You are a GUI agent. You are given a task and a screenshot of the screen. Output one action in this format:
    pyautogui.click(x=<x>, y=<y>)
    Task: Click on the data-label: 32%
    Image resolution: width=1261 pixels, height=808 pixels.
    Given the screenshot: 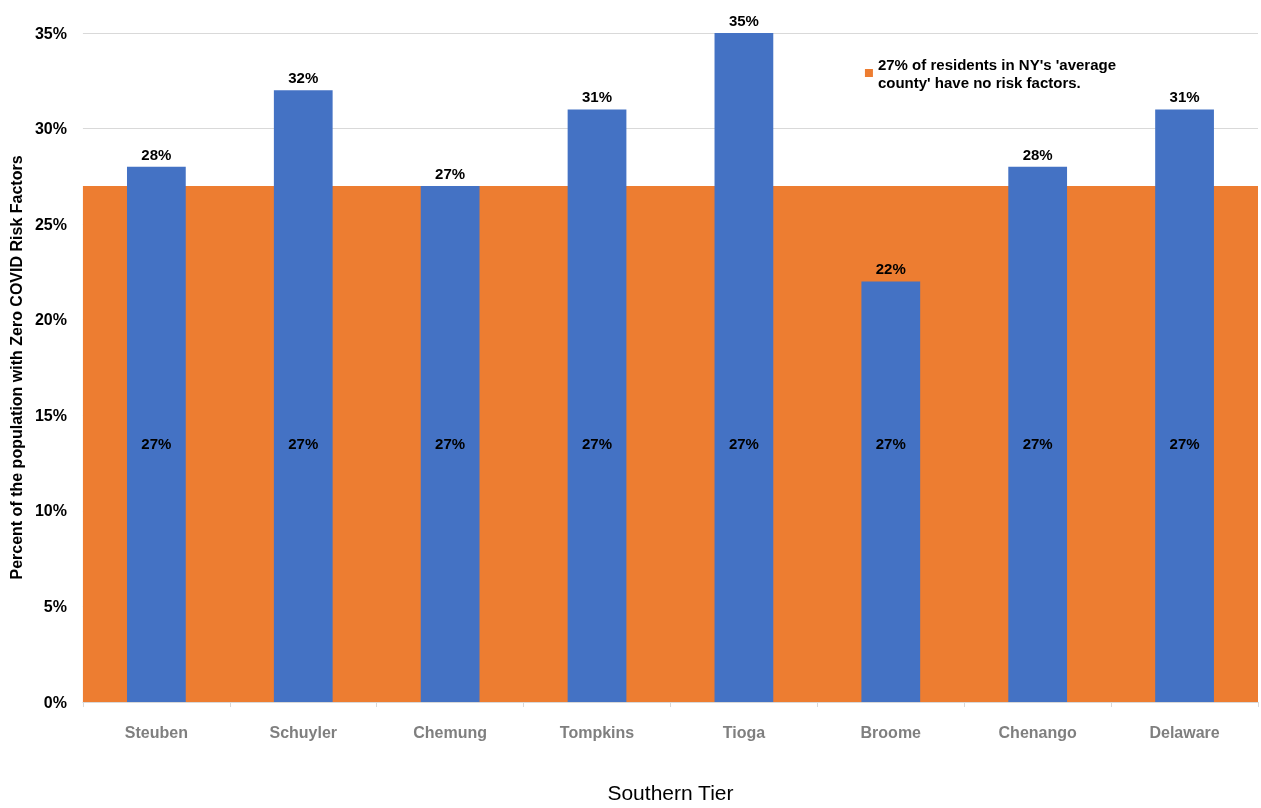 What is the action you would take?
    pyautogui.click(x=303, y=78)
    